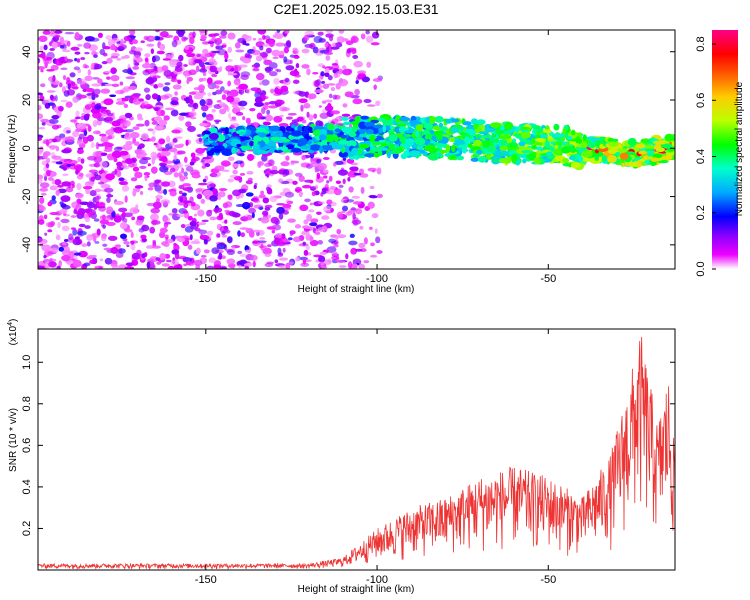 Image resolution: width=750 pixels, height=600 pixels. What do you see at coordinates (12, 149) in the screenshot?
I see `top-y-axis-label: Frequency (Hz)` at bounding box center [12, 149].